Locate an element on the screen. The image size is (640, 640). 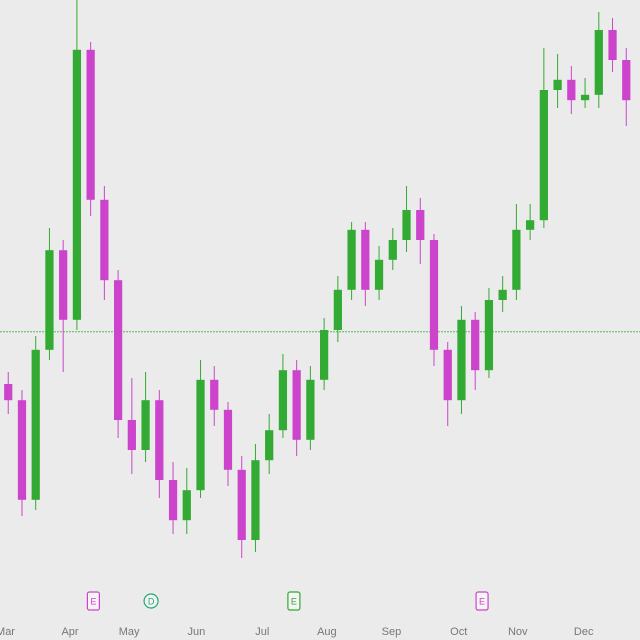
x-tick-label: May is located at coordinates (129, 632).